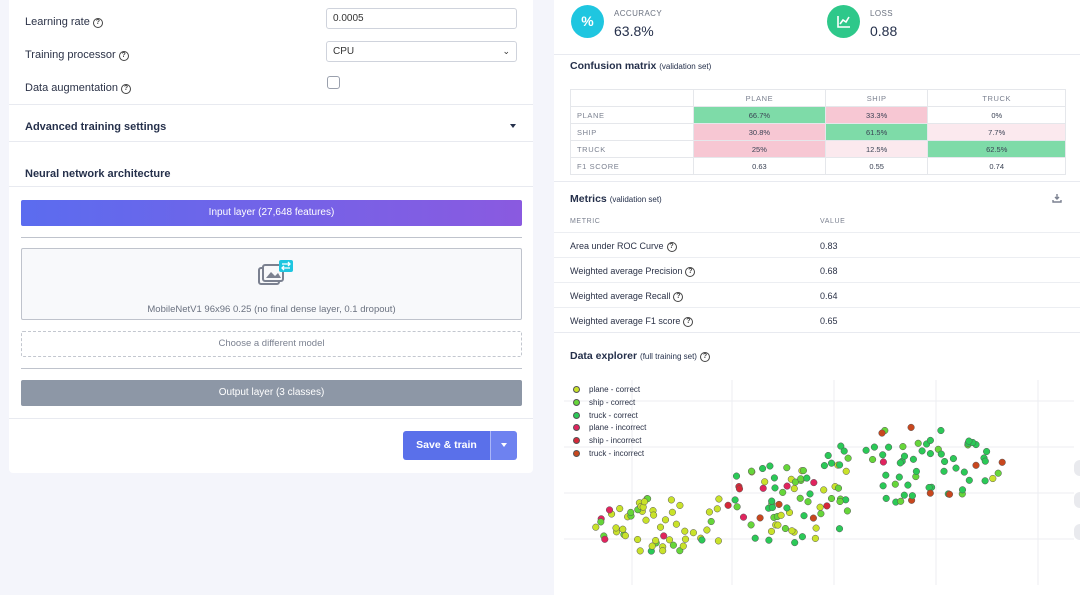 The image size is (1080, 595). I want to click on save-train-dropdown-button, so click(503, 445).